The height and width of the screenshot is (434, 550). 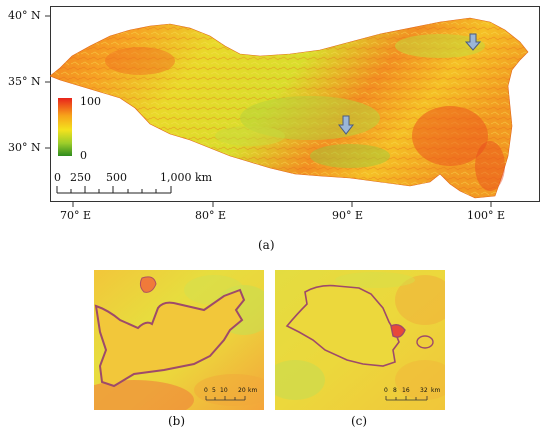 I want to click on map-panel-c, so click(x=360, y=340).